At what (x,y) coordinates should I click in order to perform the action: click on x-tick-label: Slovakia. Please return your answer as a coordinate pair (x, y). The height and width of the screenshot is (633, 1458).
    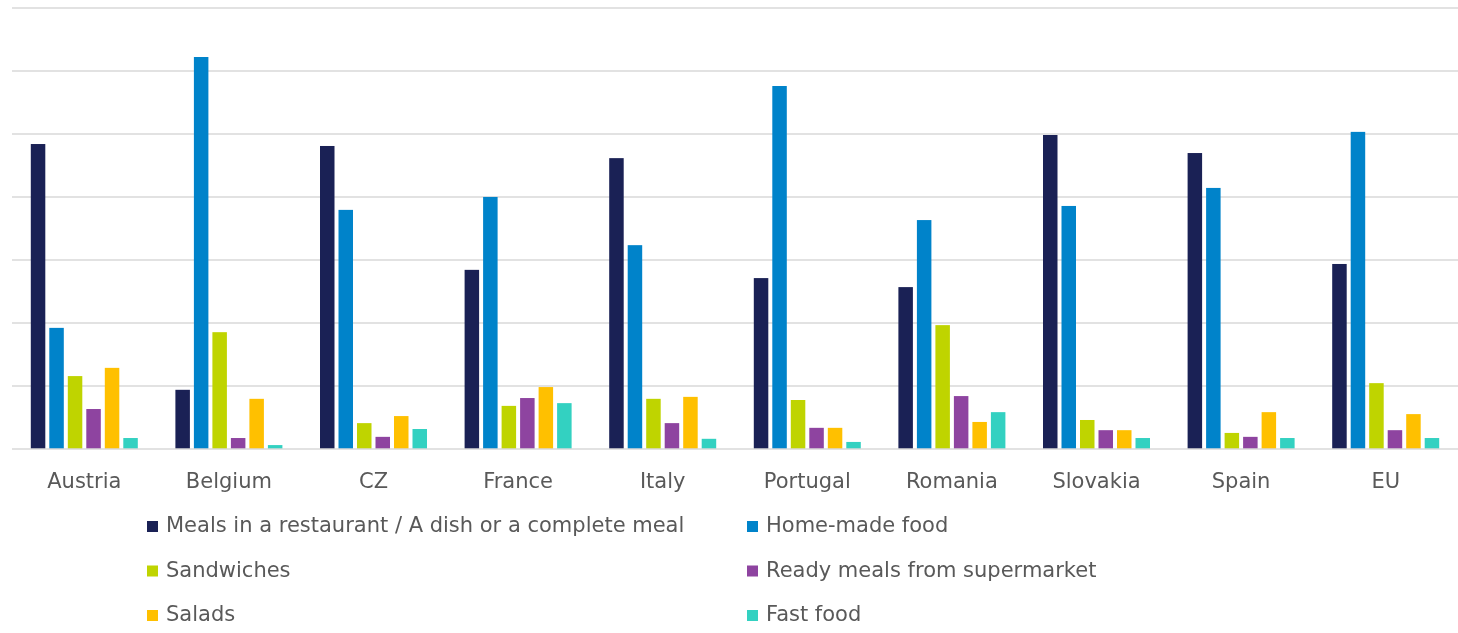
    Looking at the image, I should click on (1096, 481).